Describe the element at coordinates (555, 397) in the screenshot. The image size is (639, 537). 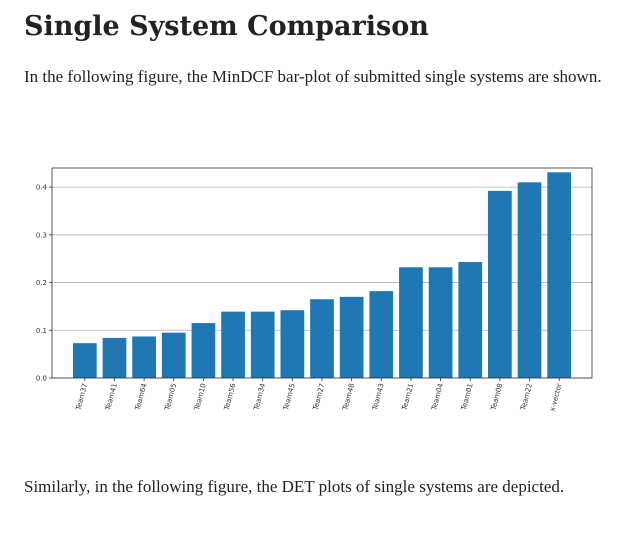
I see `x-tick-label: x-vector` at that location.